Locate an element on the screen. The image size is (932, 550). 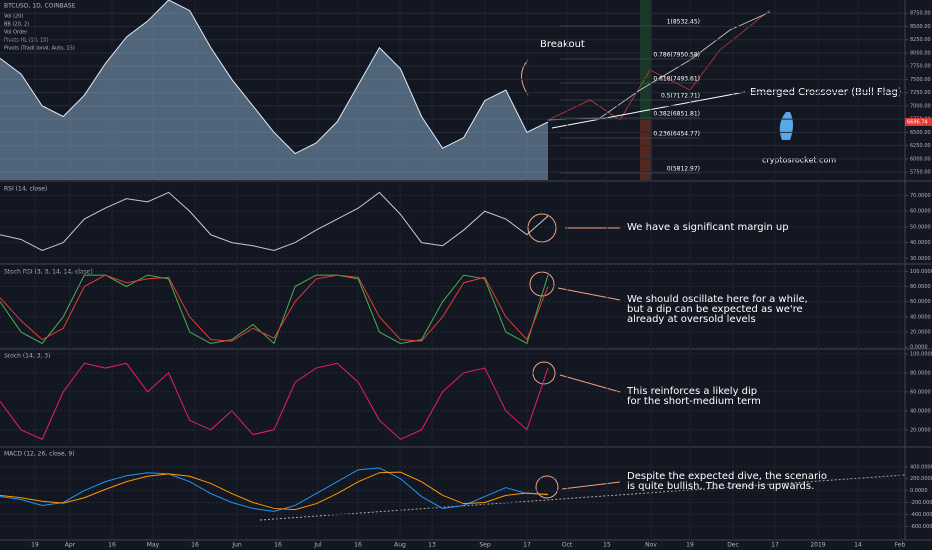
y-tick-label: 7500.00 is located at coordinates (920, 80).